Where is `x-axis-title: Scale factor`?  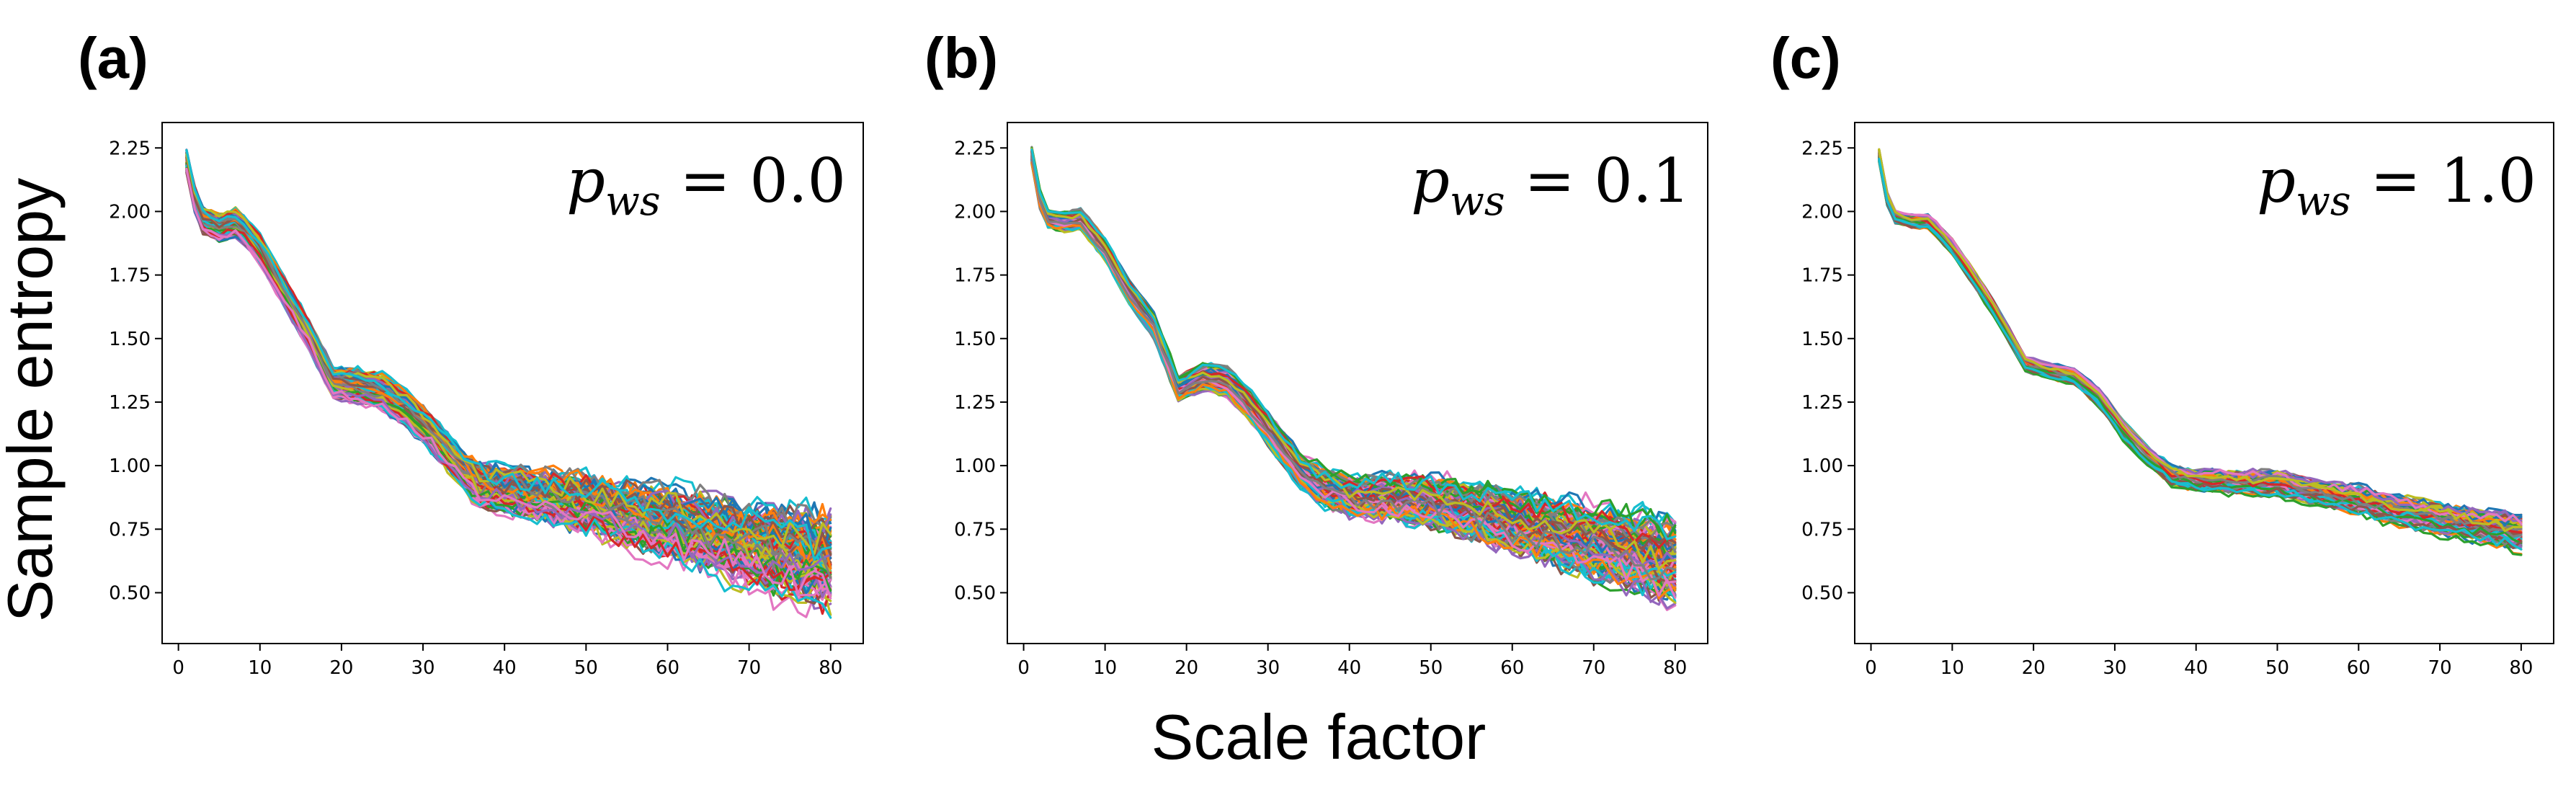 x-axis-title: Scale factor is located at coordinates (1319, 737).